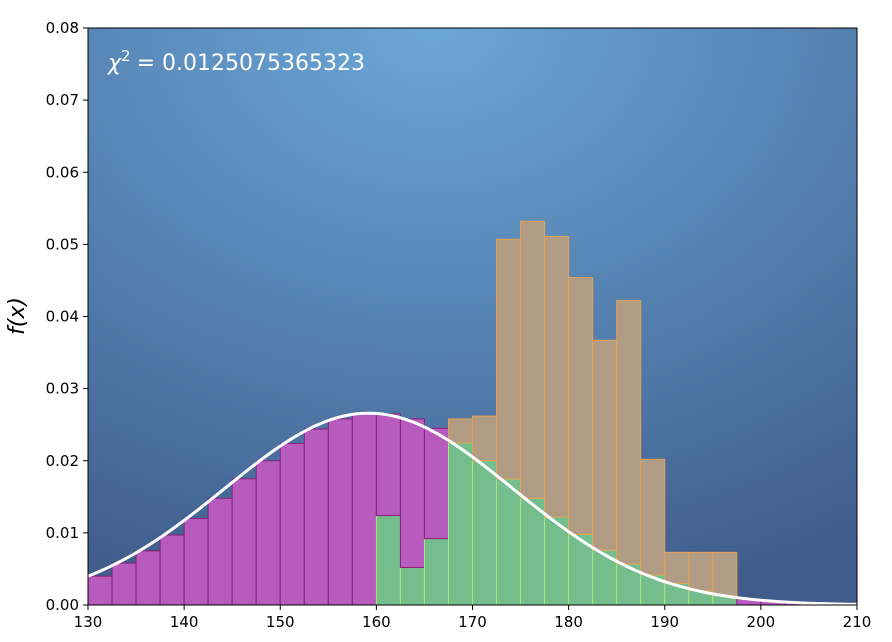 This screenshot has width=892, height=642. I want to click on y-tick-label: 0.02, so click(62, 461).